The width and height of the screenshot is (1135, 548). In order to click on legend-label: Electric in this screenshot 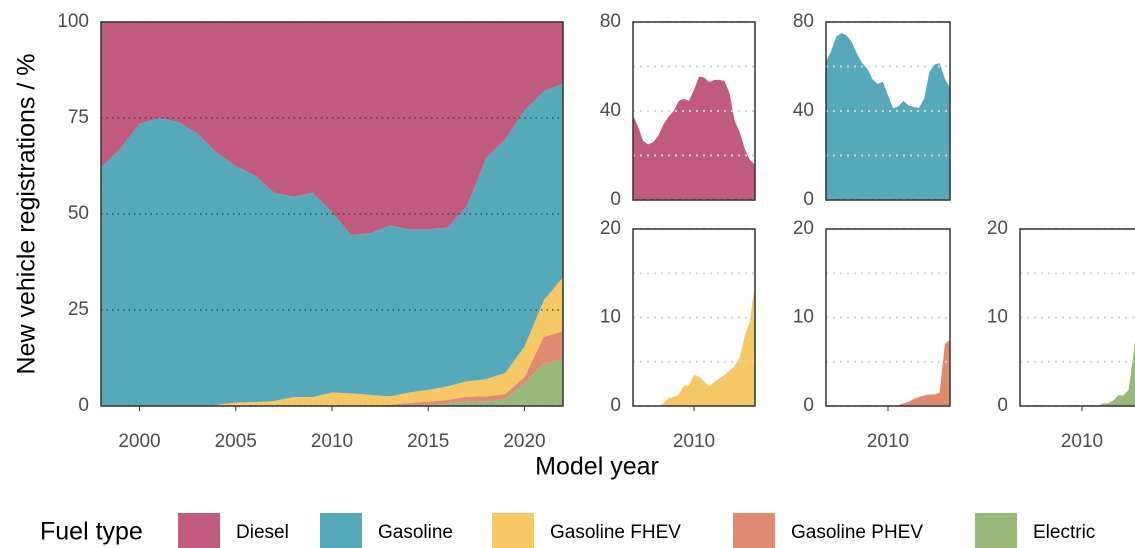, I will do `click(1064, 532)`.